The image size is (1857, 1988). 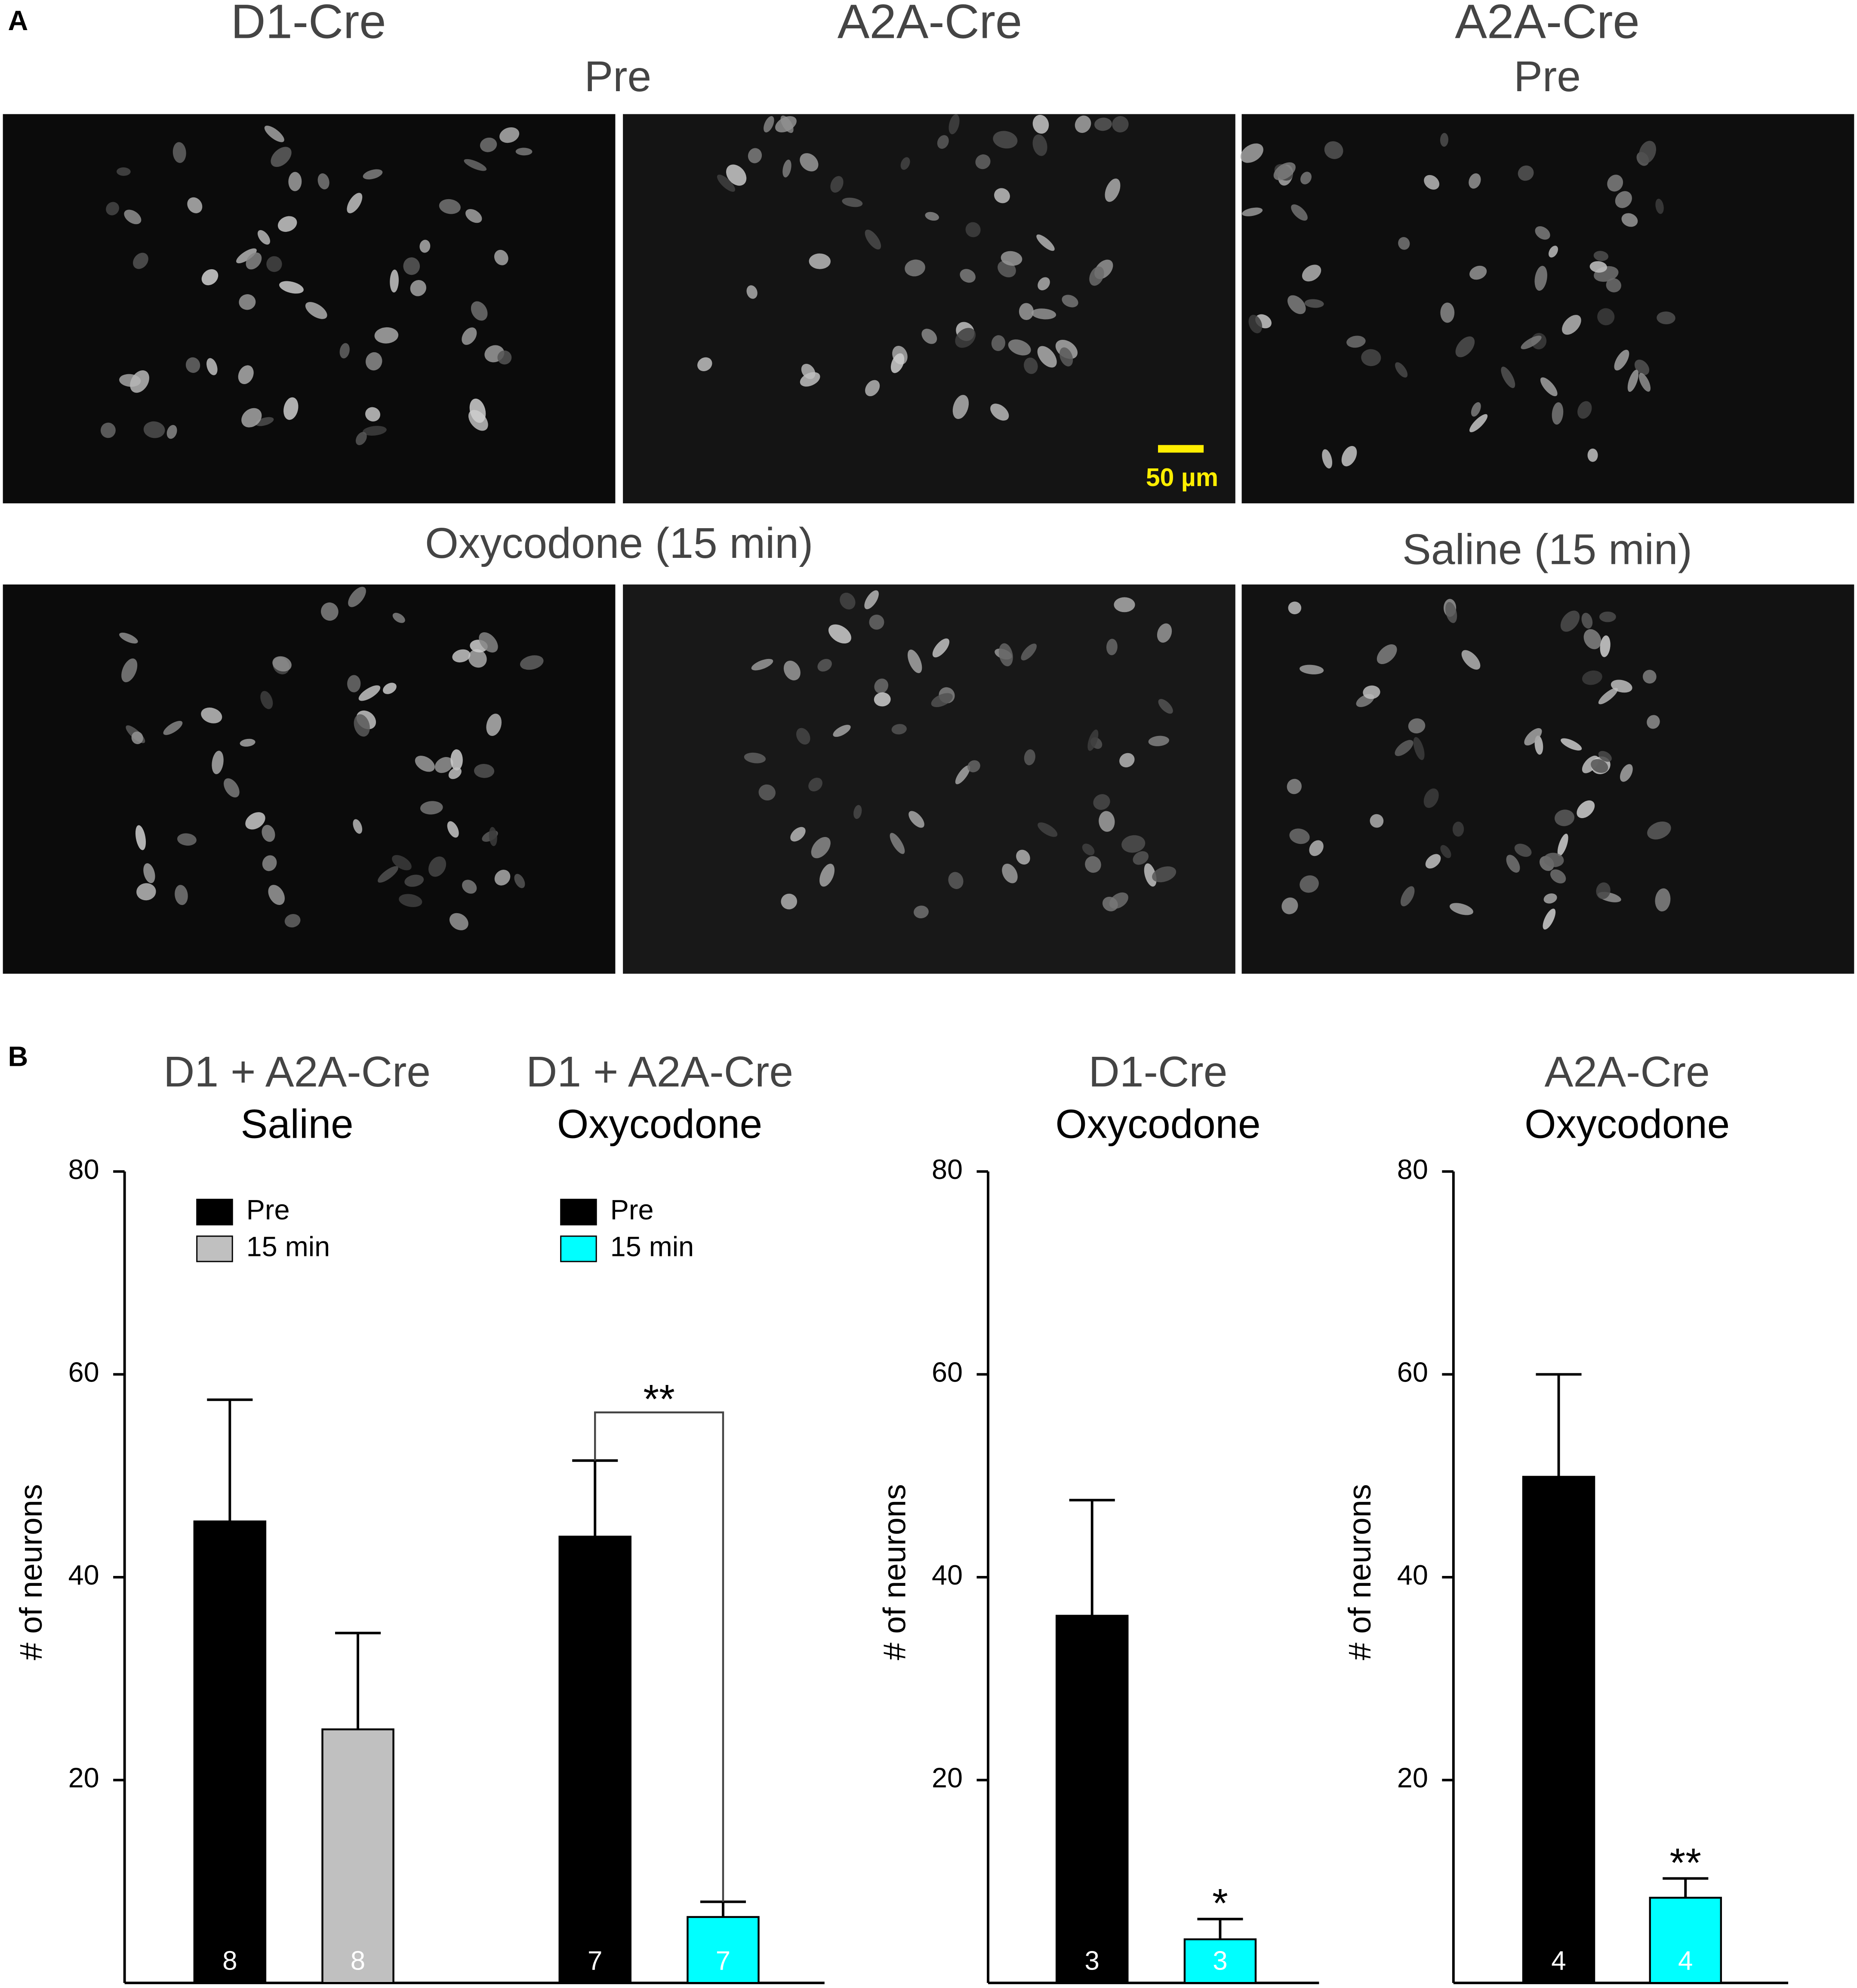 What do you see at coordinates (1158, 1072) in the screenshot?
I see `group-title: D1-Cre` at bounding box center [1158, 1072].